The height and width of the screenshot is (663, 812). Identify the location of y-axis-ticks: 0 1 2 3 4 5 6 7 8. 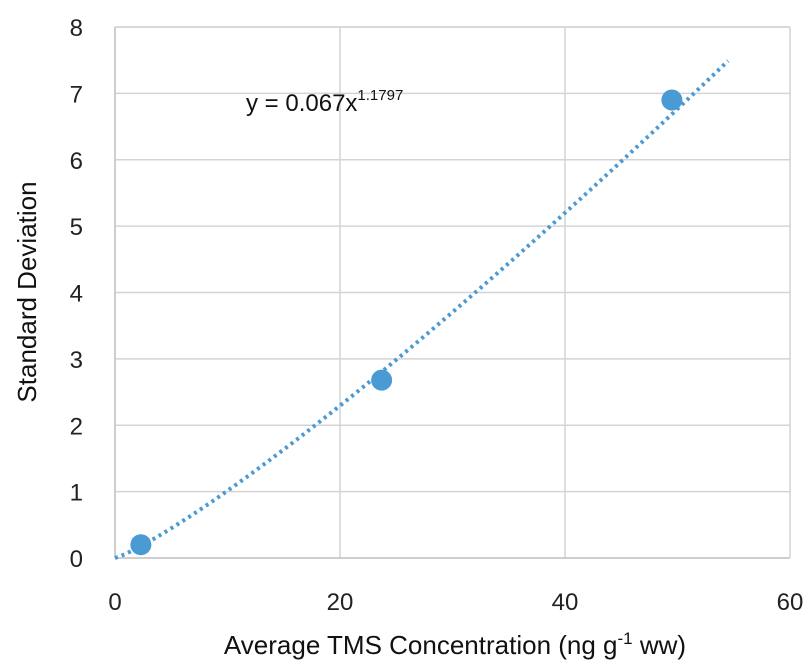
(76, 294).